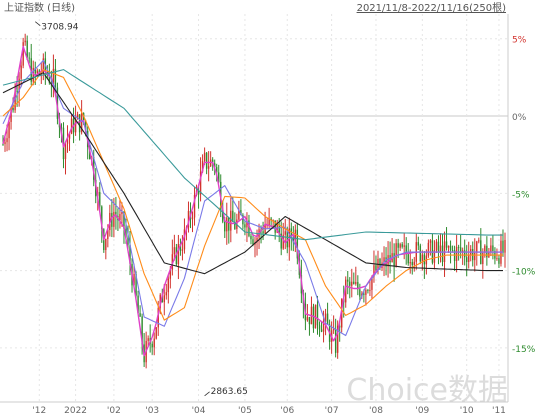 The height and width of the screenshot is (420, 554). I want to click on min-annotation: 2863.65, so click(229, 392).